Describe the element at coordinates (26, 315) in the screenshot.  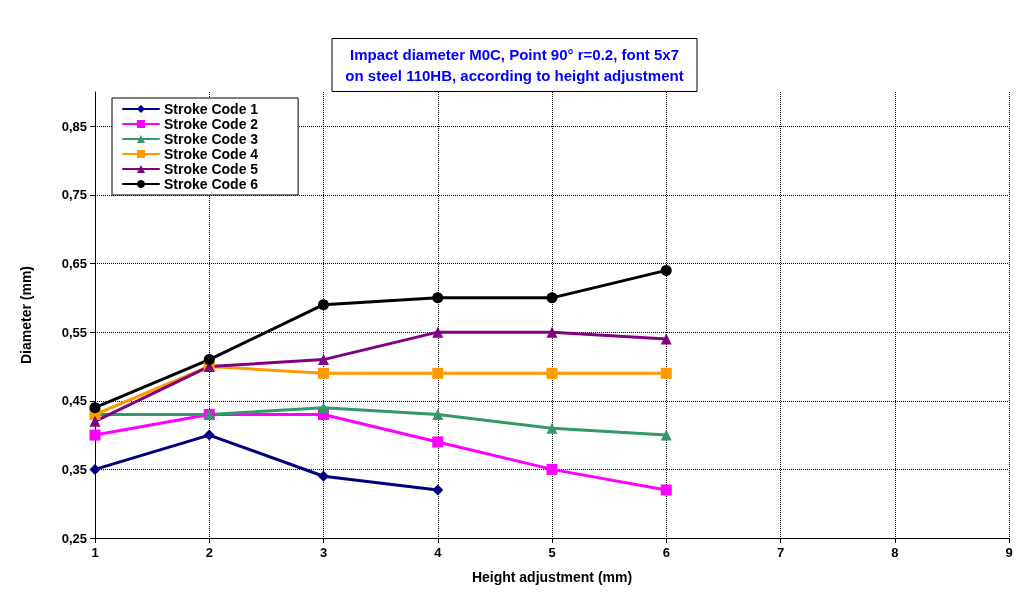
I see `y-axis-title: Diameter (mm)` at that location.